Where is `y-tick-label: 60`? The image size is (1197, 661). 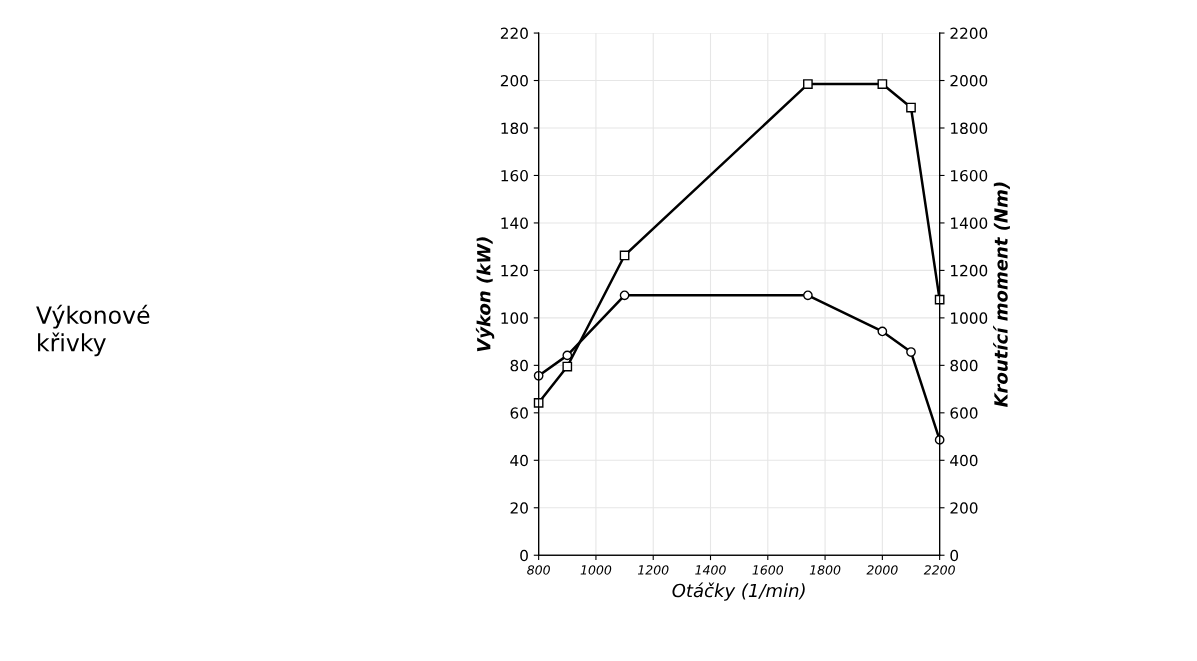
y-tick-label: 60 is located at coordinates (519, 413).